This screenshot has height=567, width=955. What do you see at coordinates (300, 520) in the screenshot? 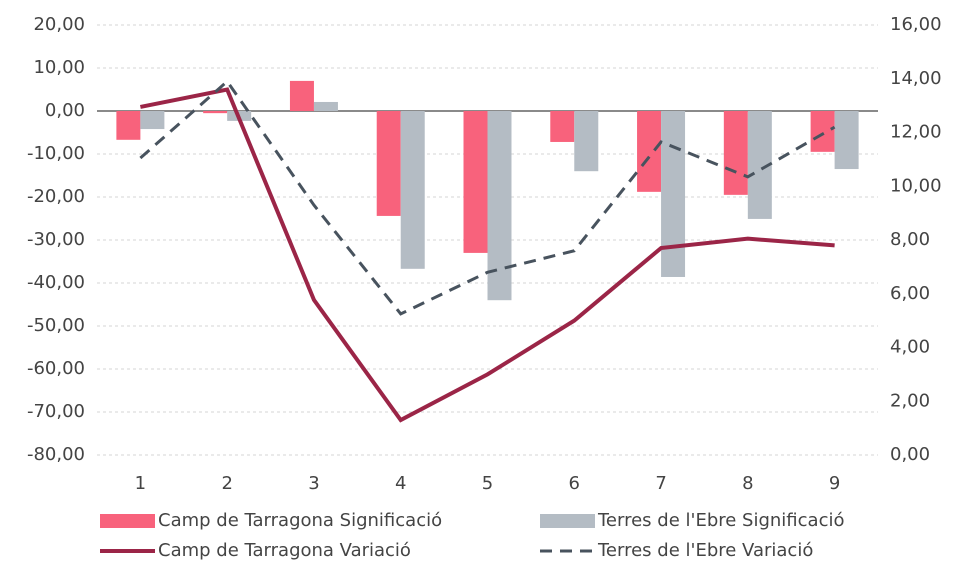
I see `legend-label: Camp de Tarragona Significació` at bounding box center [300, 520].